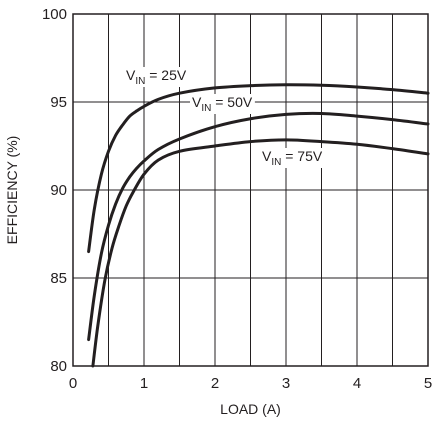 The width and height of the screenshot is (435, 425). What do you see at coordinates (58, 366) in the screenshot?
I see `y-tick-label: 80` at bounding box center [58, 366].